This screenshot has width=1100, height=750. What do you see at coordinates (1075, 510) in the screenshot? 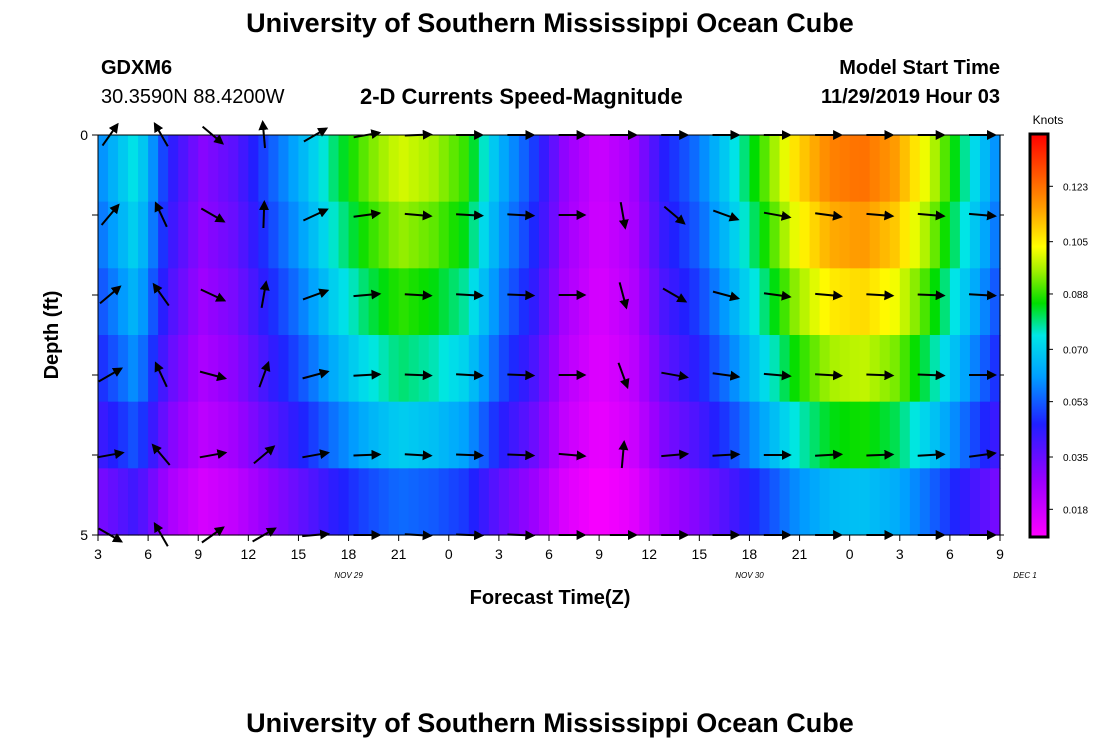
I see `colorbar-tick-label: 0.018` at bounding box center [1075, 510].